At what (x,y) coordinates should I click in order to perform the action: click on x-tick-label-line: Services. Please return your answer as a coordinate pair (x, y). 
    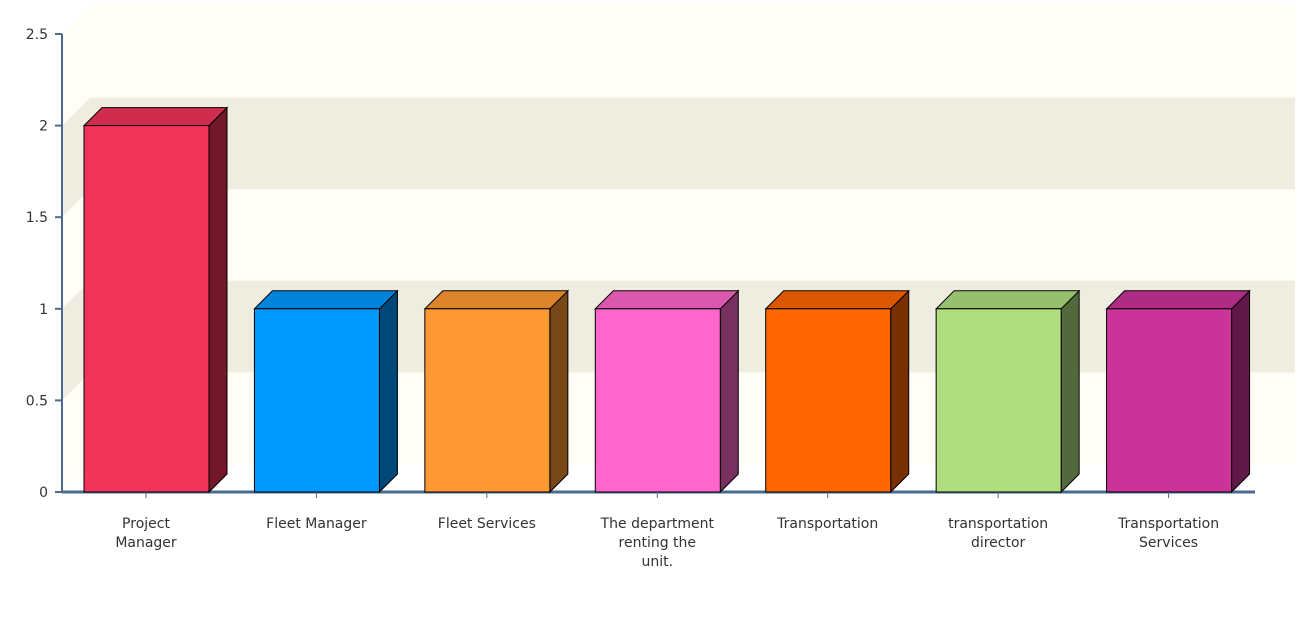
    Looking at the image, I should click on (1168, 543).